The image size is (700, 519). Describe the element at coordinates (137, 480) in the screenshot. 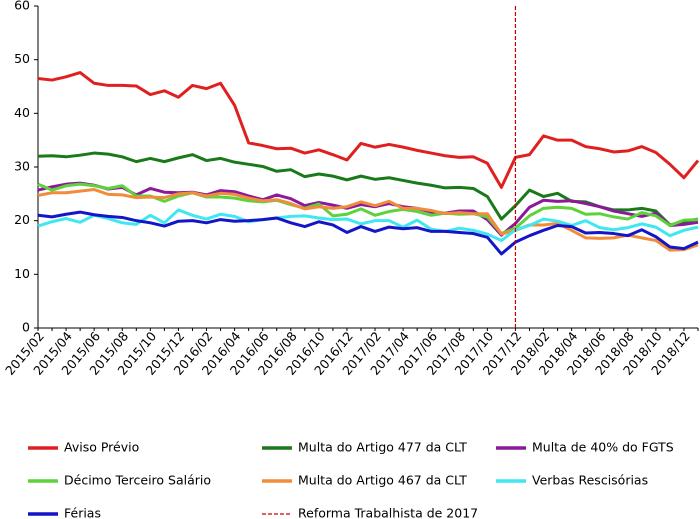

I see `legend-label: Décimo Terceiro Salário` at that location.